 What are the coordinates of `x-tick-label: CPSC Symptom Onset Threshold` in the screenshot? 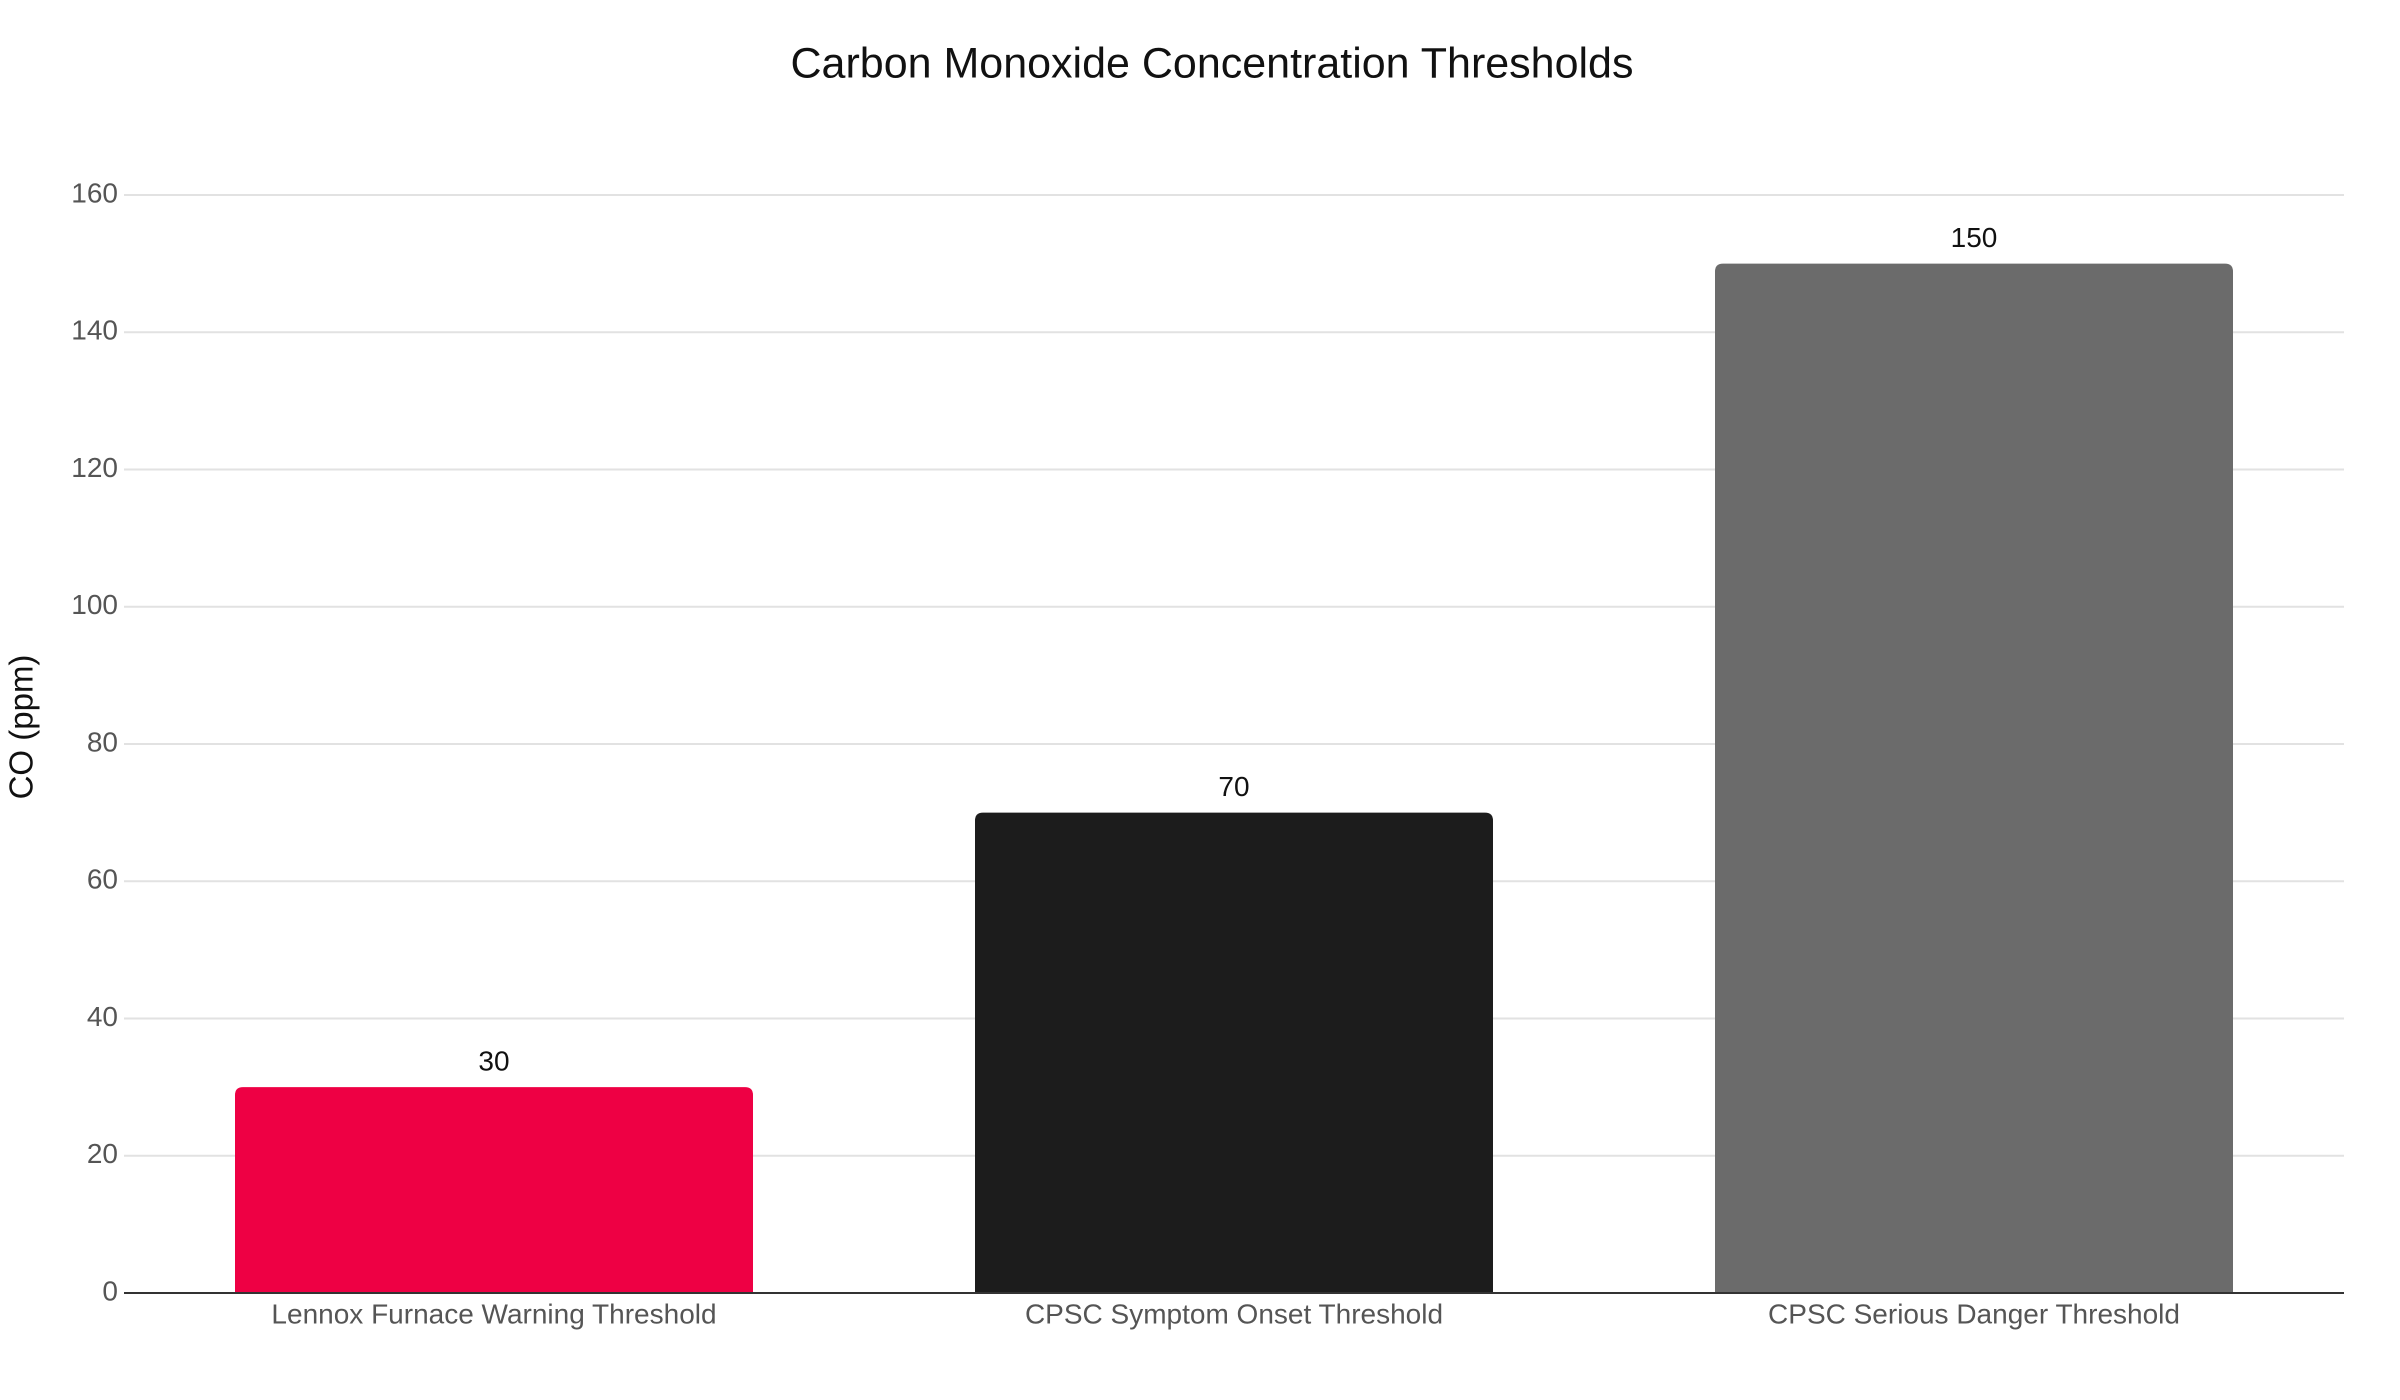 It's located at (1234, 1313).